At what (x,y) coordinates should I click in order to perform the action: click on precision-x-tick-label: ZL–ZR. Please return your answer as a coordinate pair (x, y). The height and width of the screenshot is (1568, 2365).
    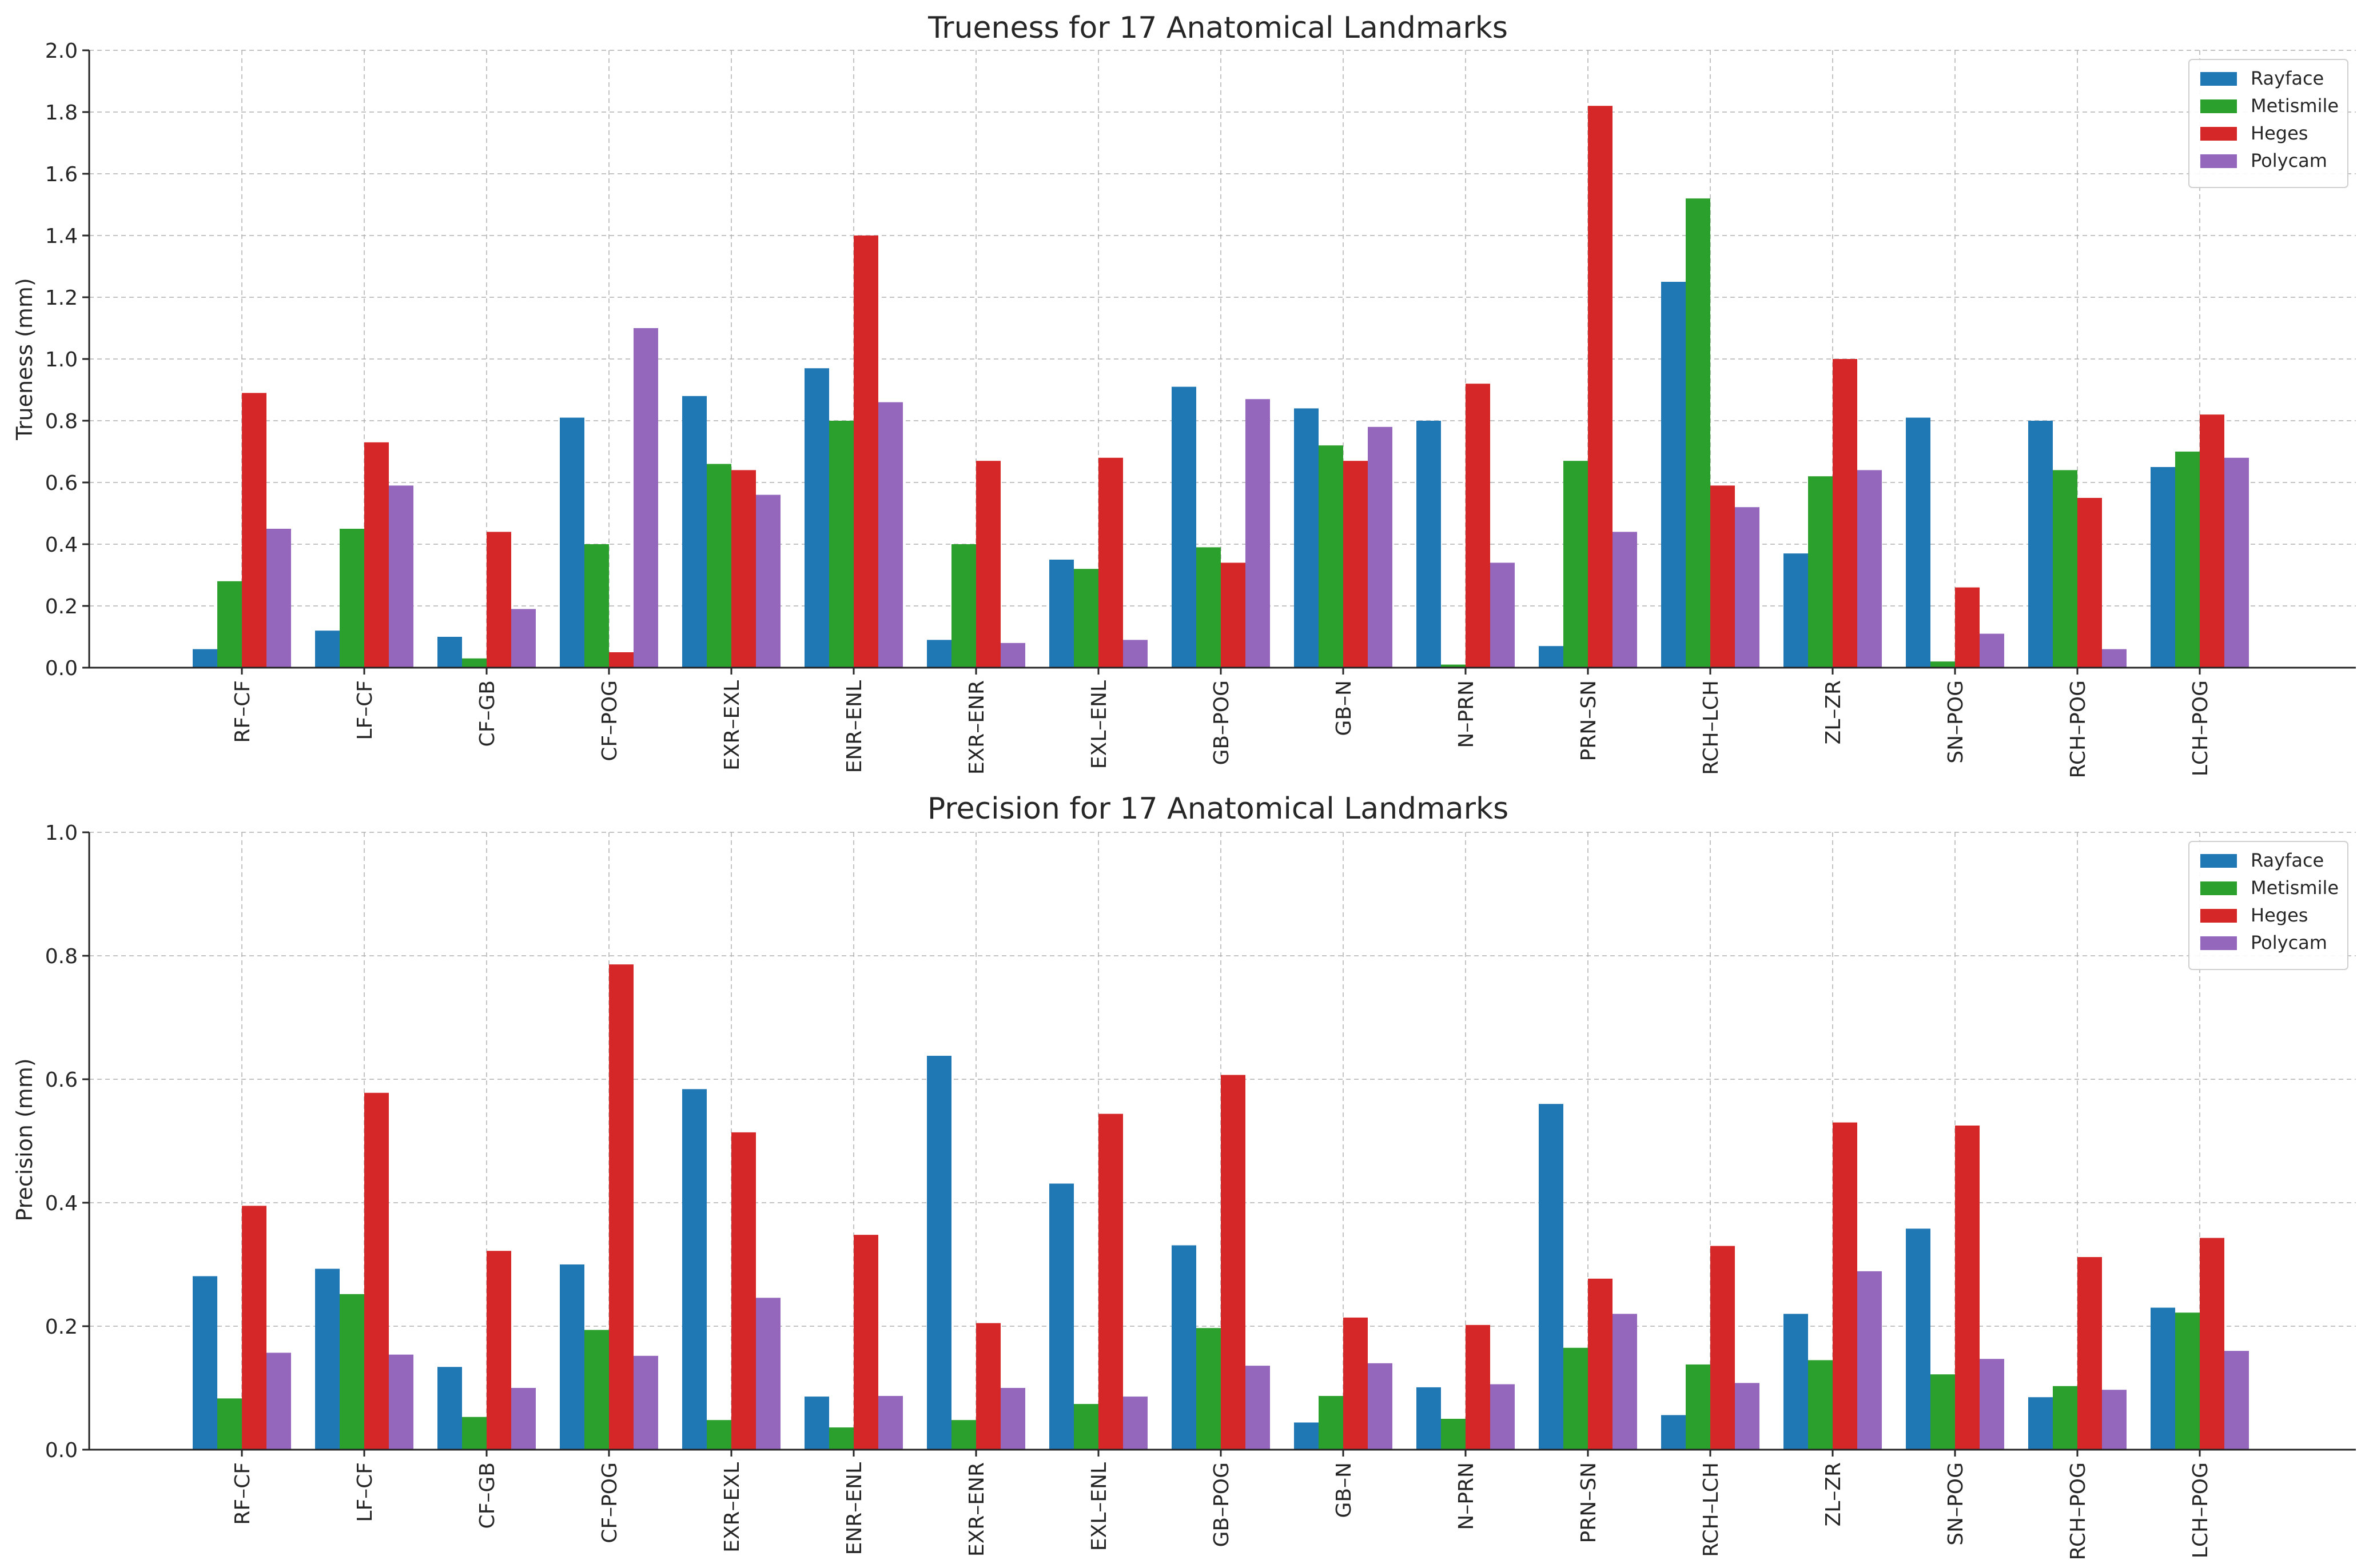
    Looking at the image, I should click on (1833, 1494).